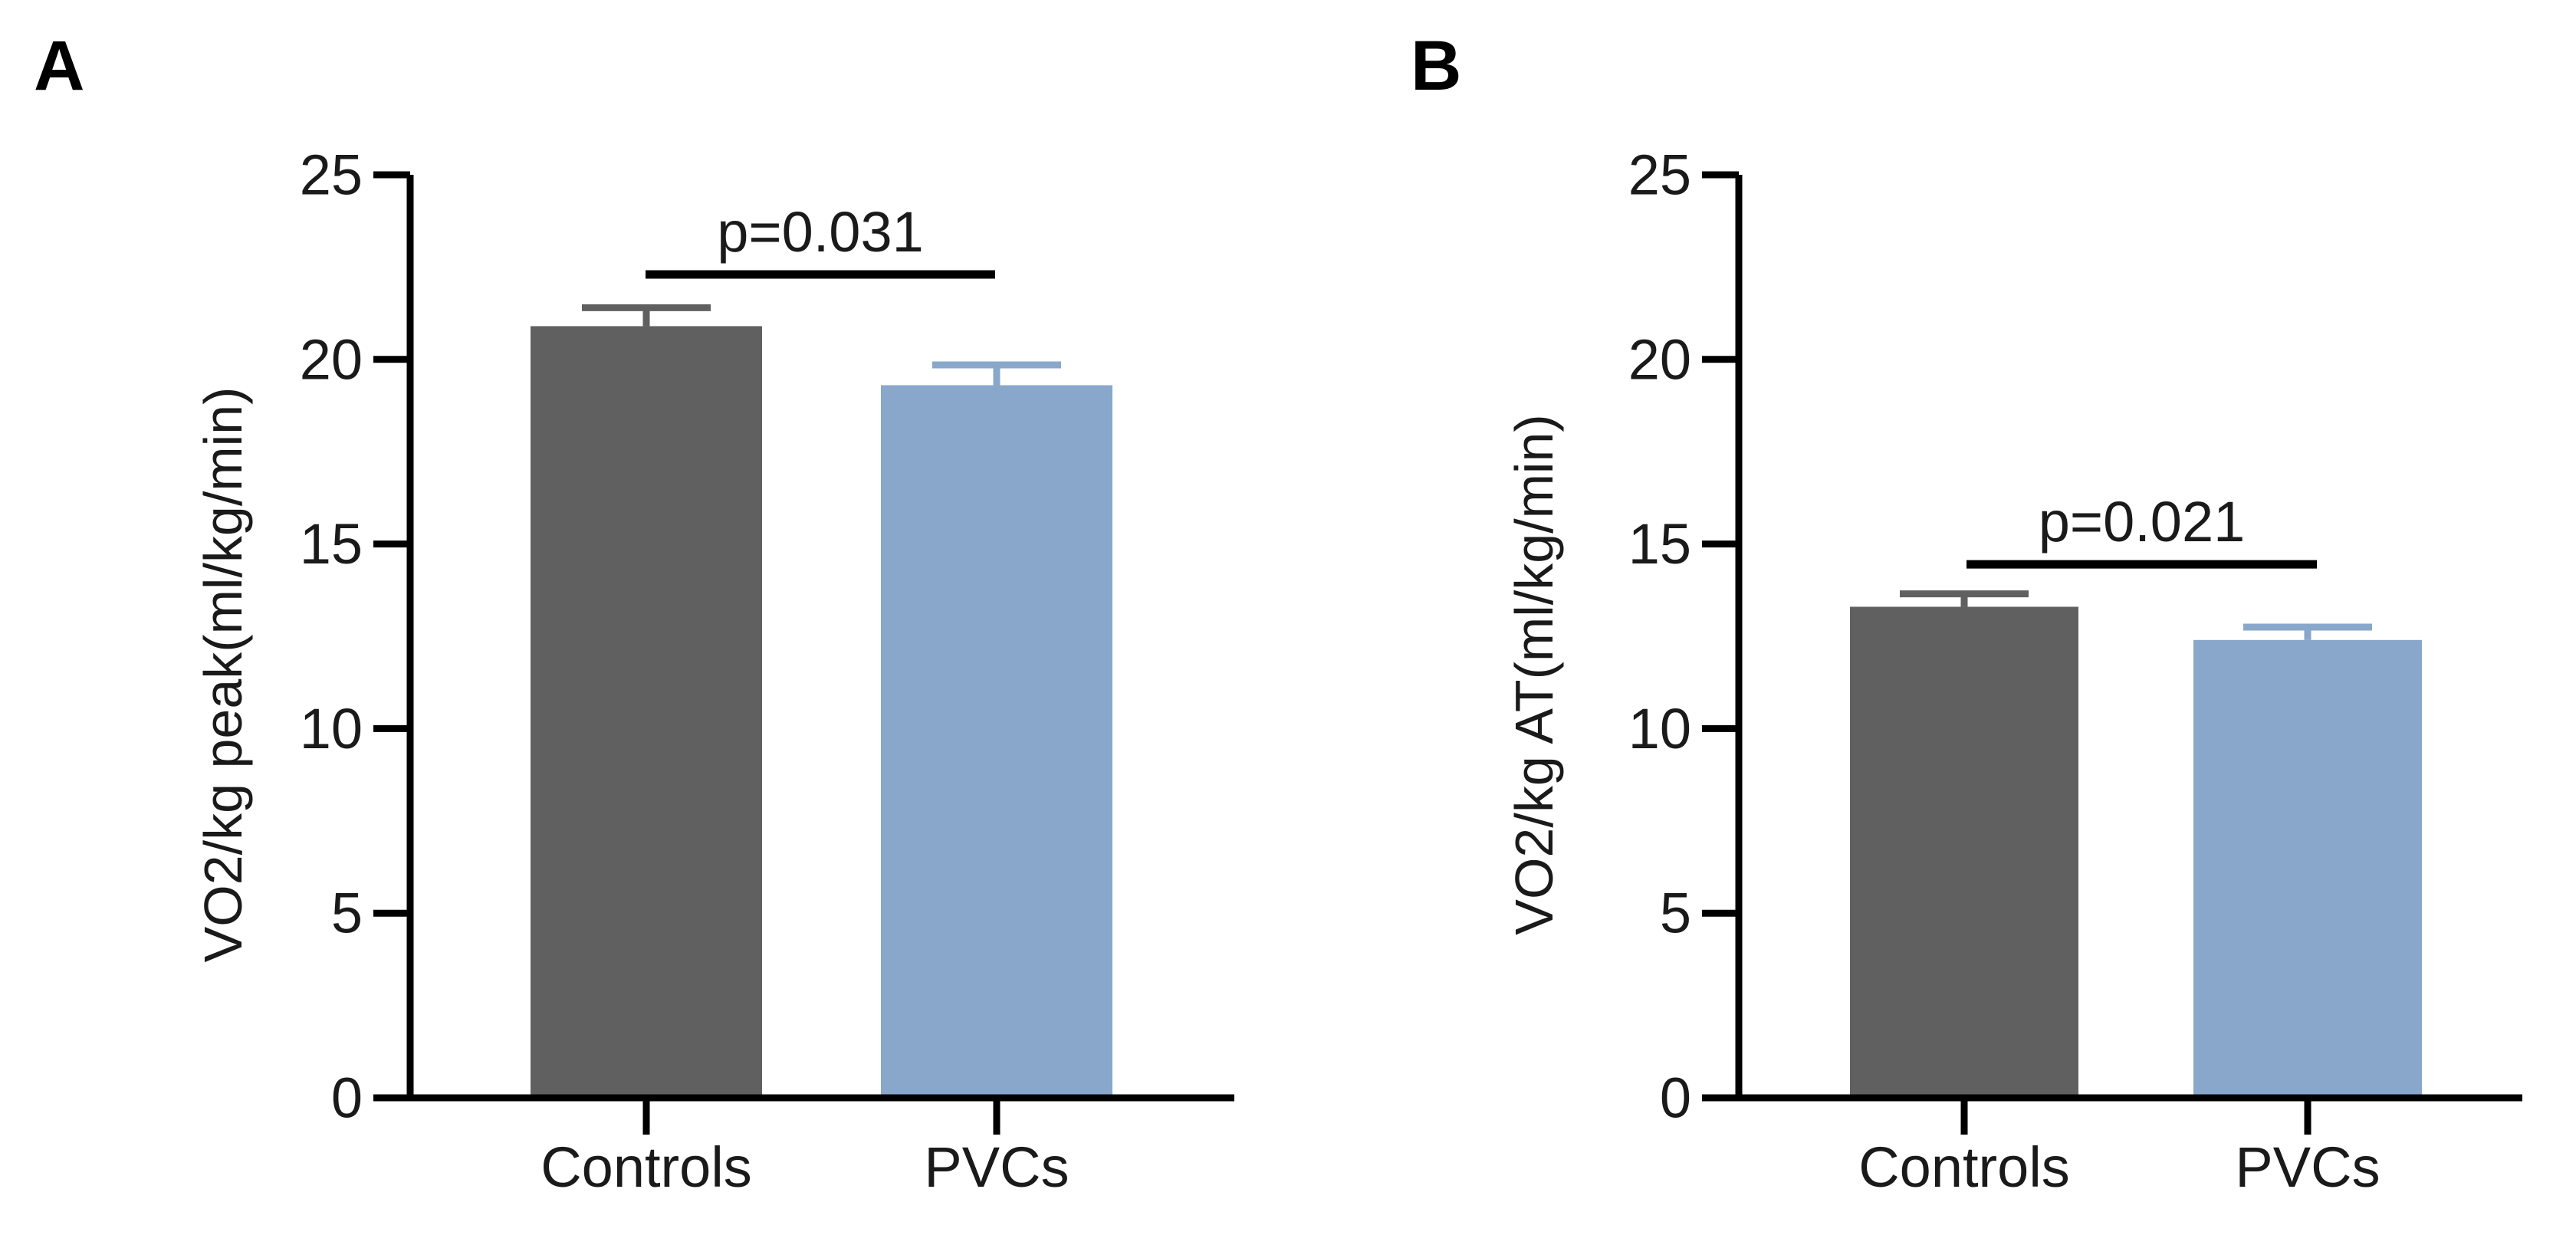 Image resolution: width=2576 pixels, height=1245 pixels. What do you see at coordinates (820, 232) in the screenshot?
I see `p-value-label: p=0.031` at bounding box center [820, 232].